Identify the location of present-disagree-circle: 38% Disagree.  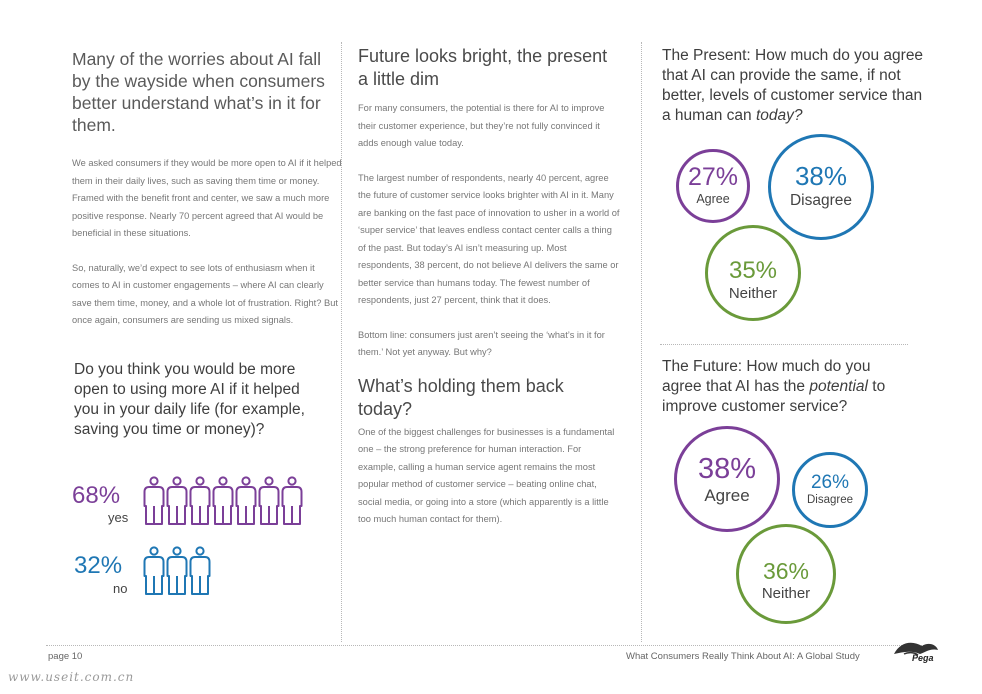
(821, 187).